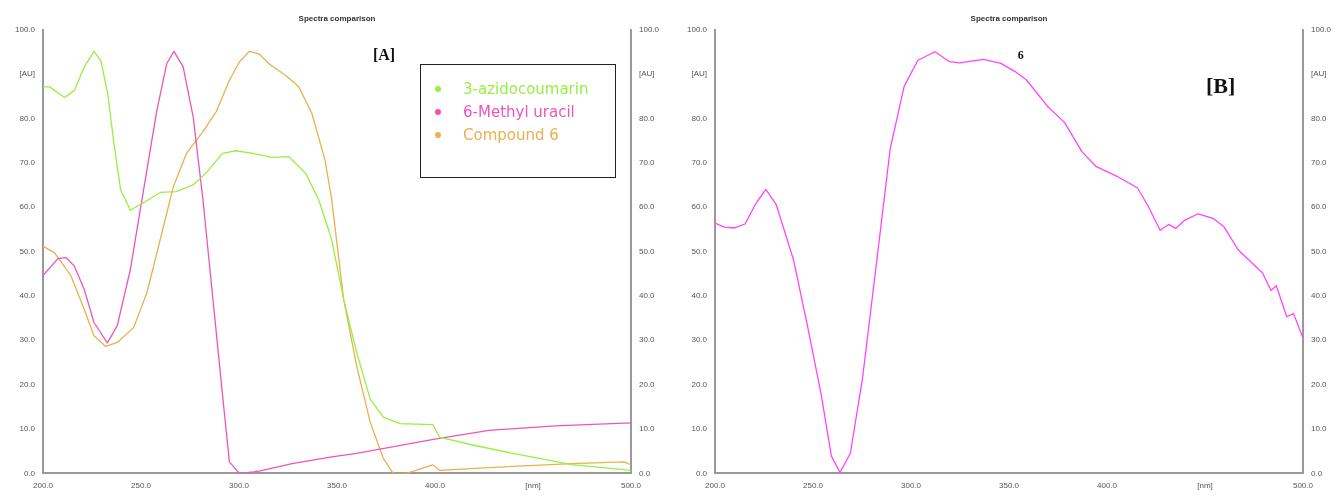  I want to click on annotation: [A], so click(384, 55).